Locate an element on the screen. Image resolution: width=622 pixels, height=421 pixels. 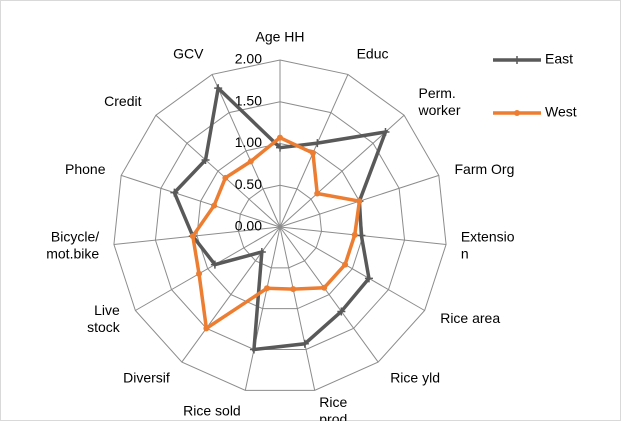
category-label: Age HH is located at coordinates (279, 37).